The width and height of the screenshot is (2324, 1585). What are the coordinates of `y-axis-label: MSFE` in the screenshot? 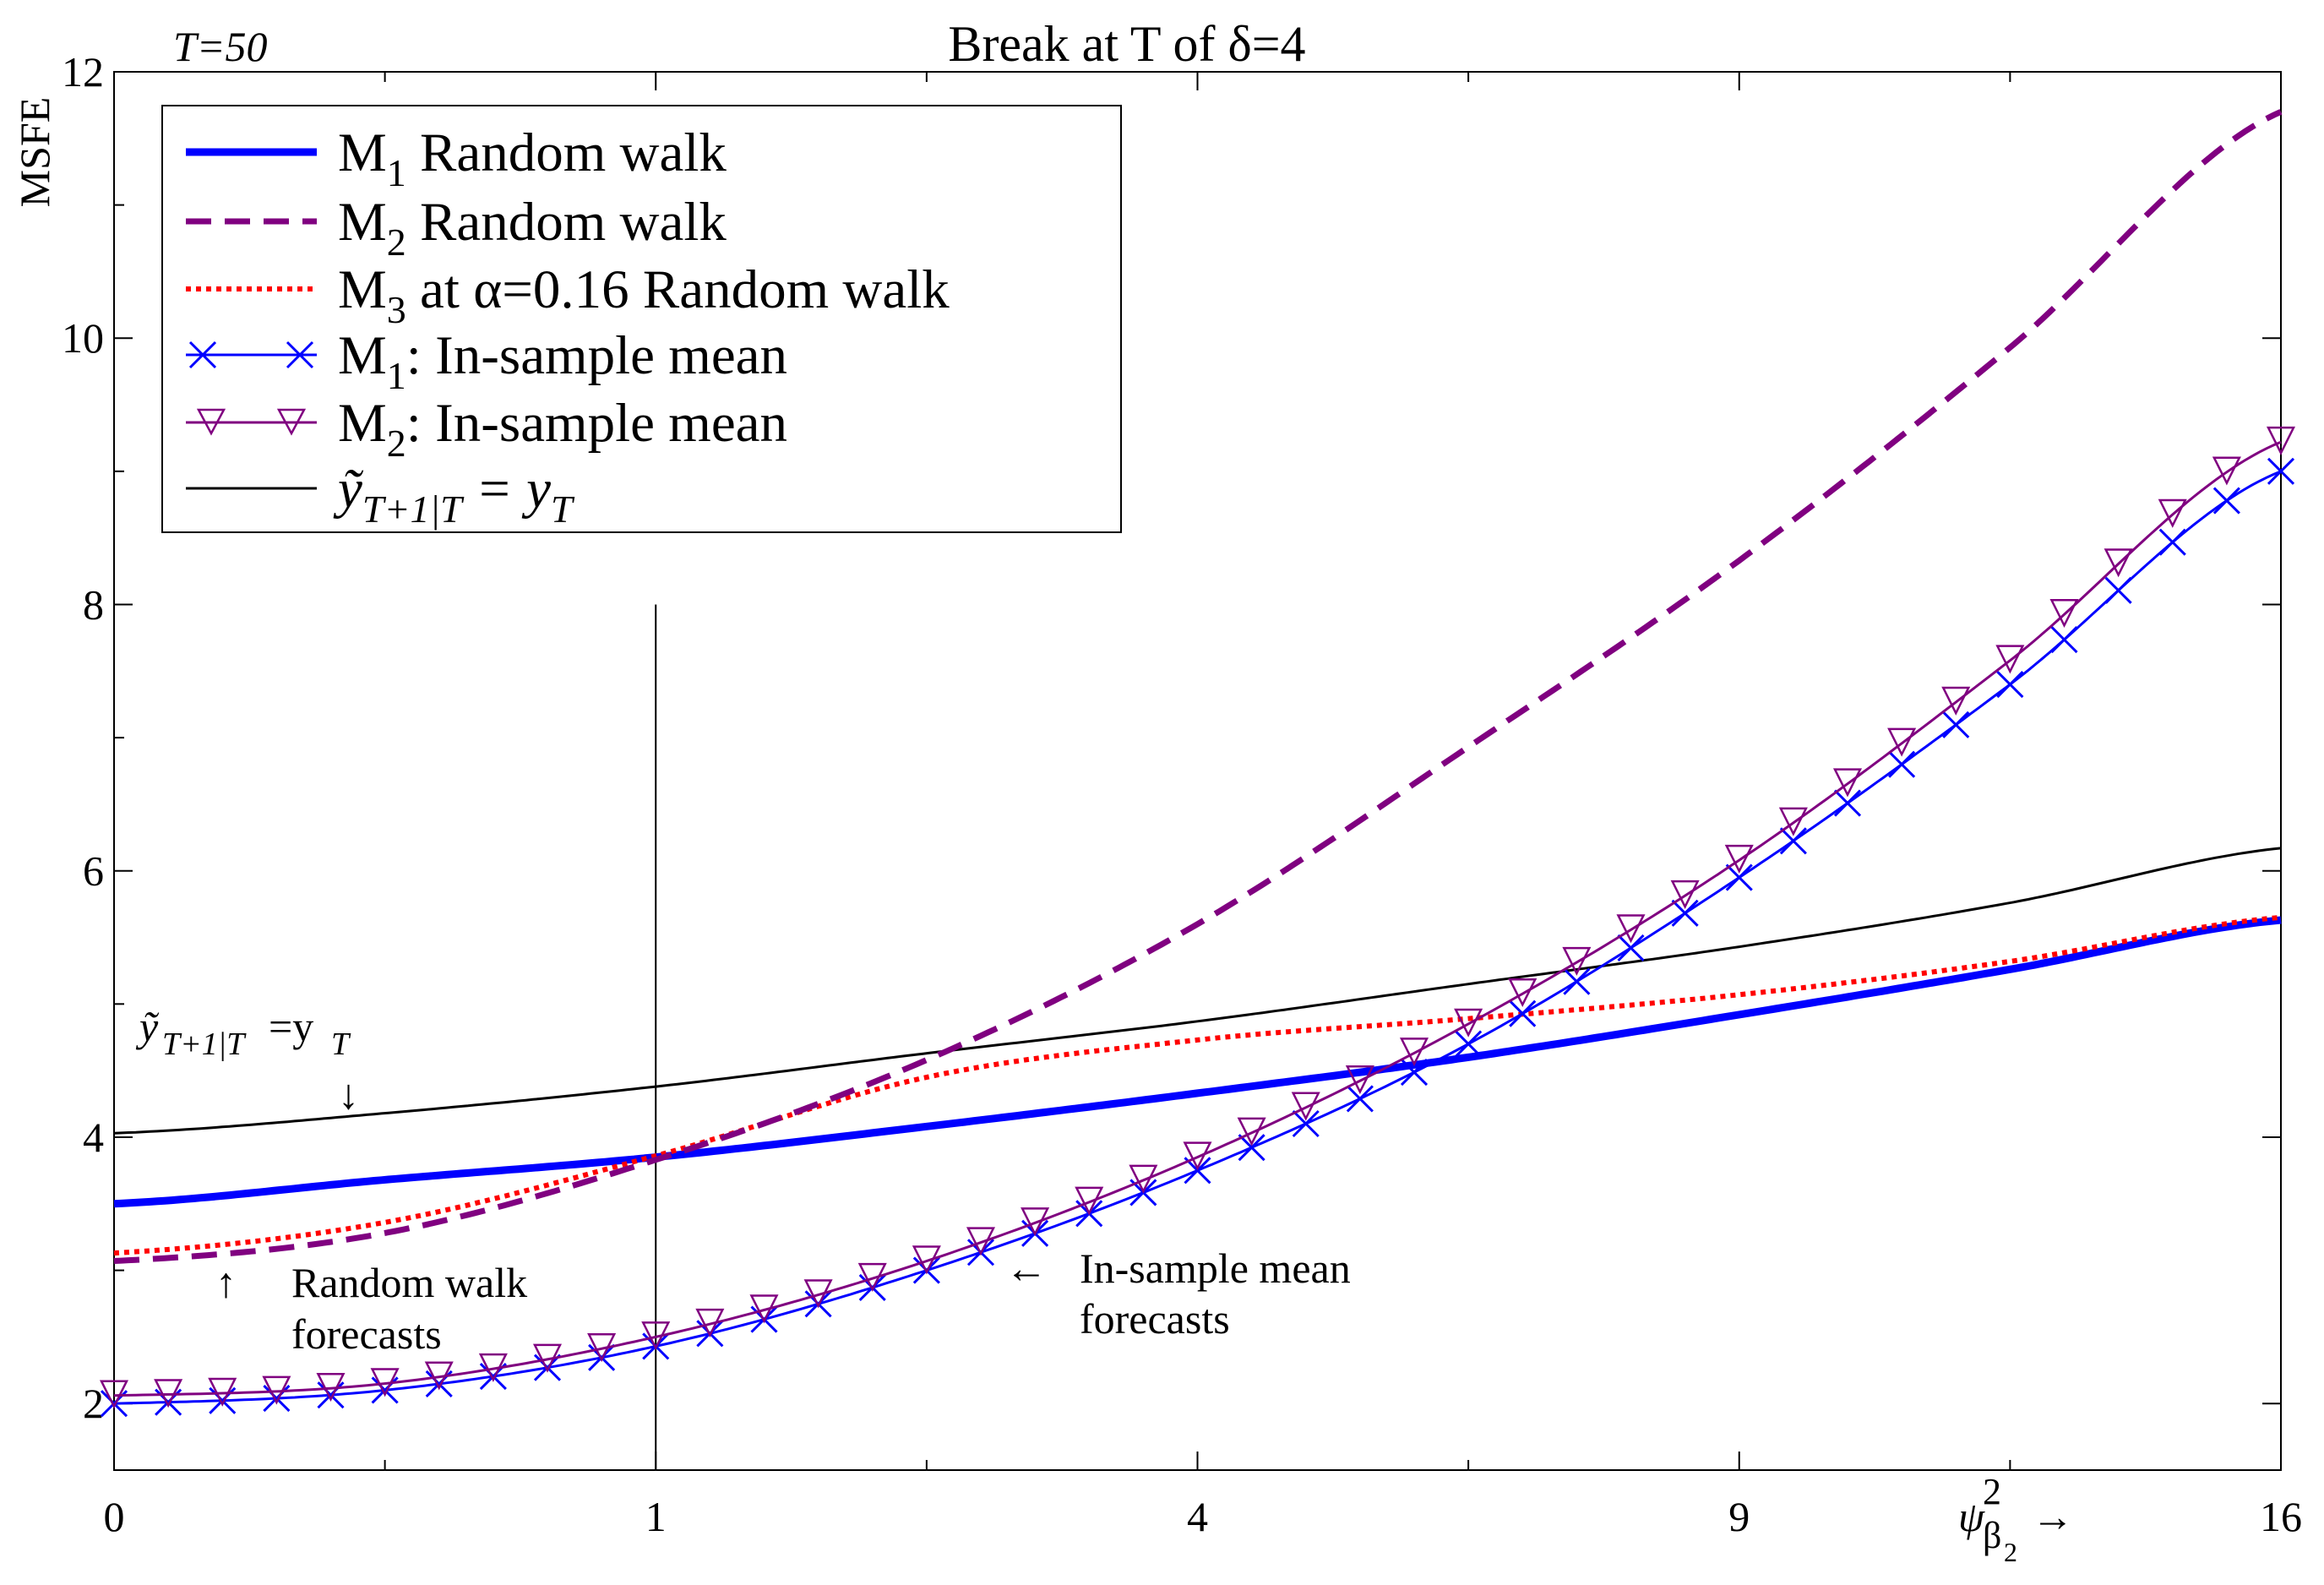 It's located at (35, 152).